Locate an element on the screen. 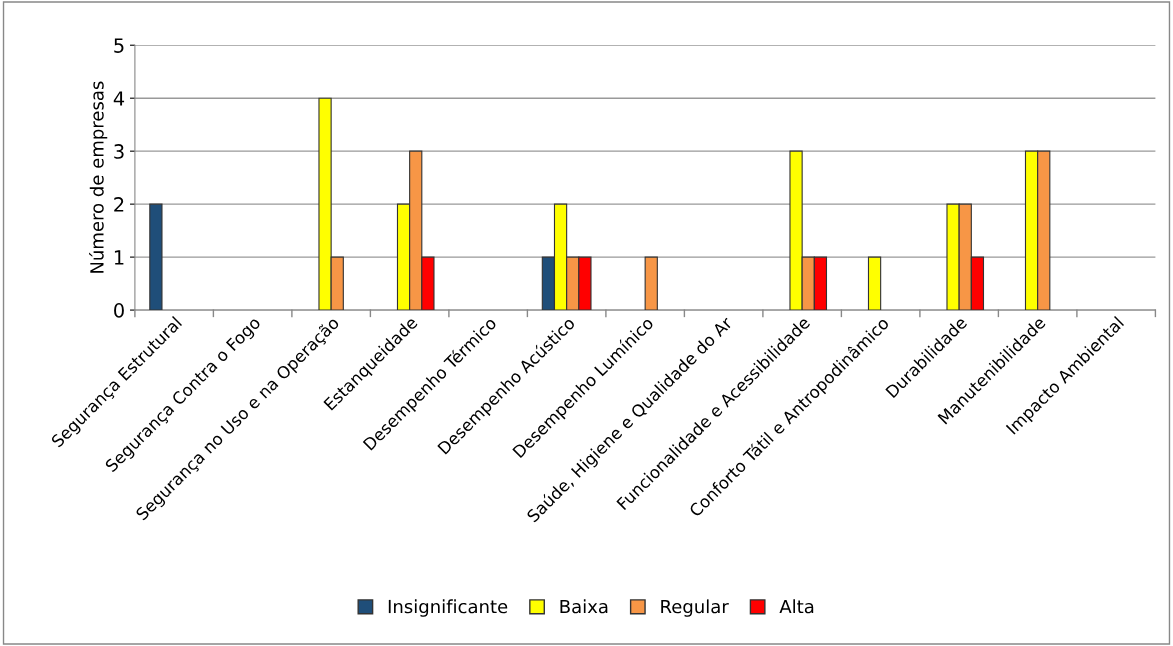 The height and width of the screenshot is (646, 1173). legend-label: Insignificante is located at coordinates (448, 608).